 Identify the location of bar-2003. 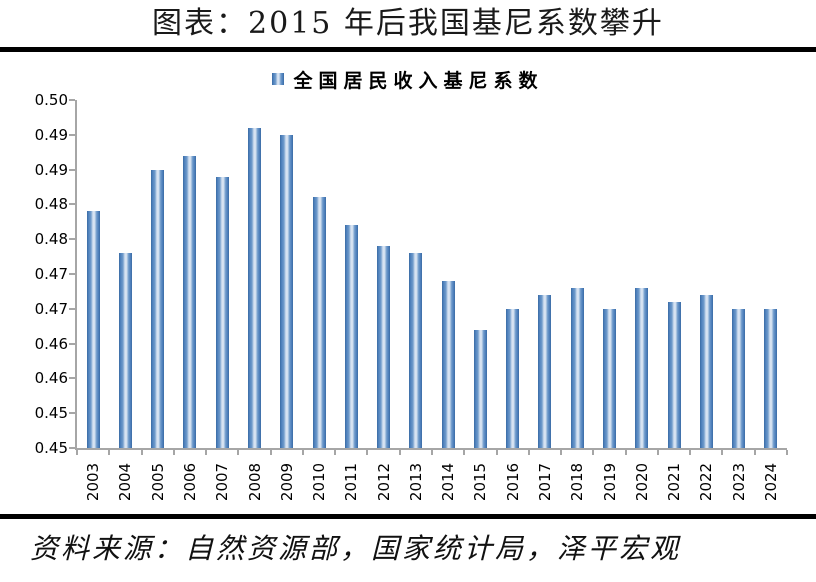
(93, 329).